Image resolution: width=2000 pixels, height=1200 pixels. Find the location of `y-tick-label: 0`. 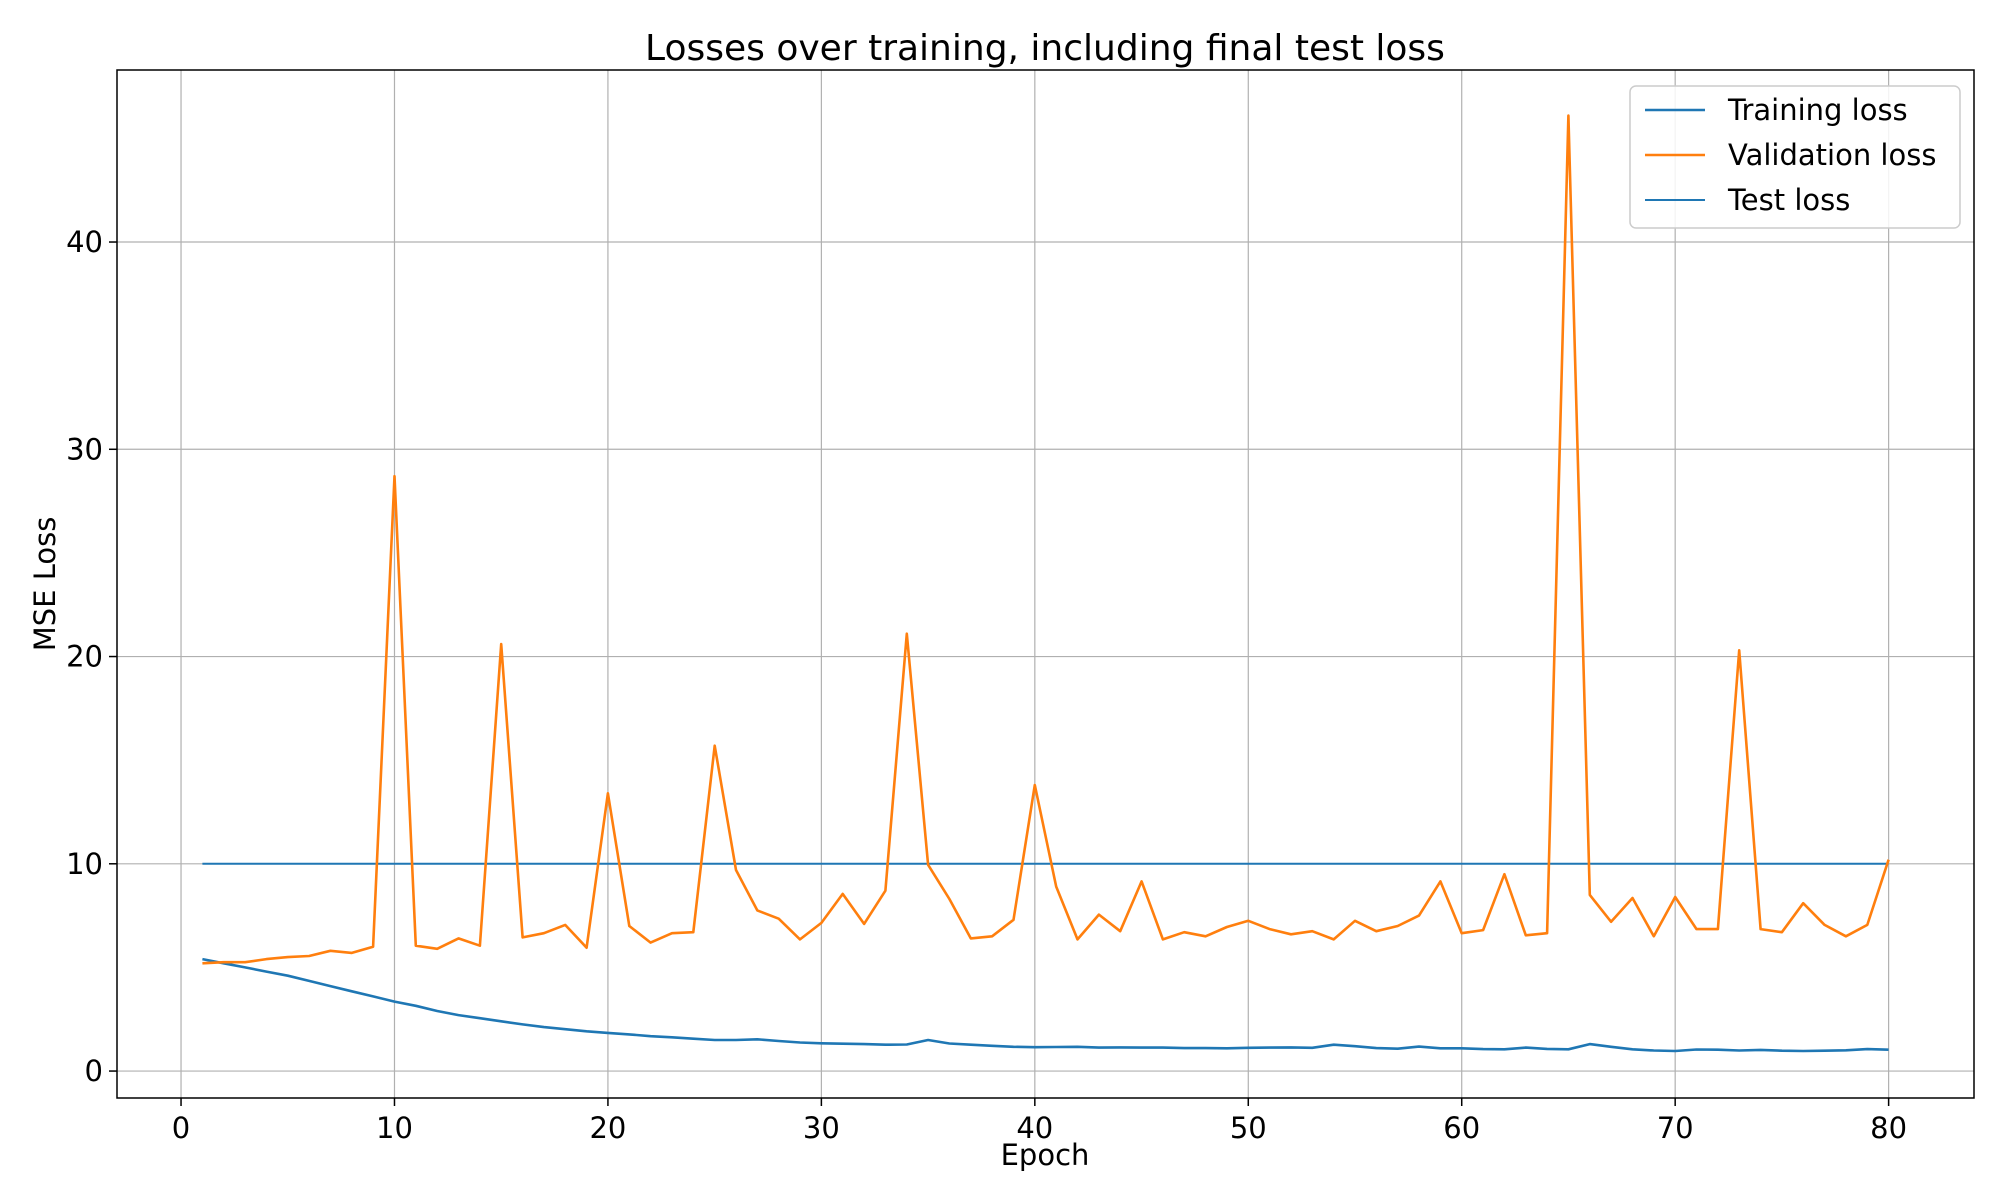

y-tick-label: 0 is located at coordinates (94, 1071).